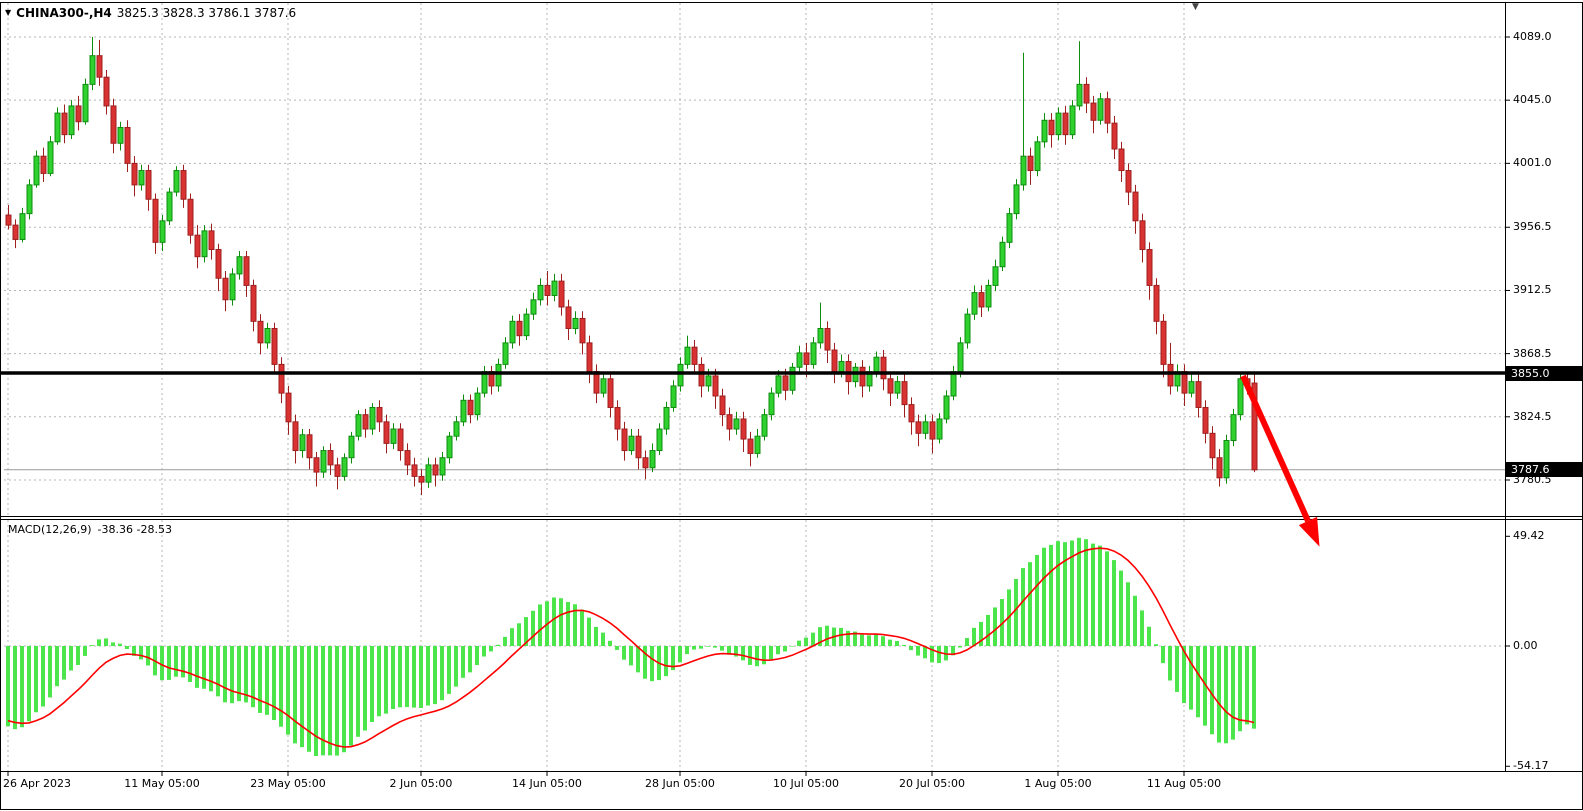 This screenshot has height=811, width=1583. Describe the element at coordinates (206, 13) in the screenshot. I see `ohlc-values: 3825.3 3828.3 3786.1 3787.6` at that location.